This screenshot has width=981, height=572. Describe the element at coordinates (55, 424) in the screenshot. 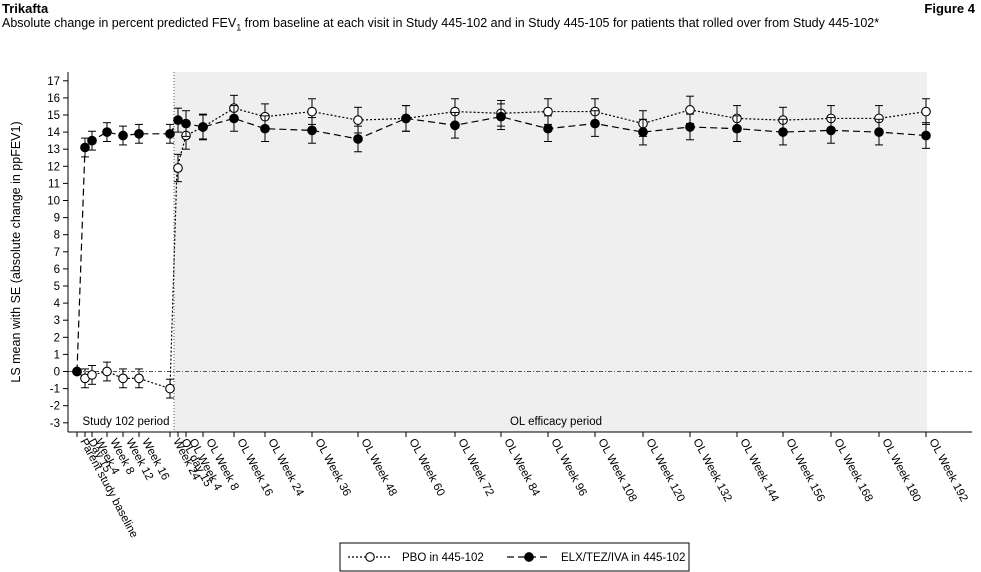

I see `y-tick-label: -3` at that location.